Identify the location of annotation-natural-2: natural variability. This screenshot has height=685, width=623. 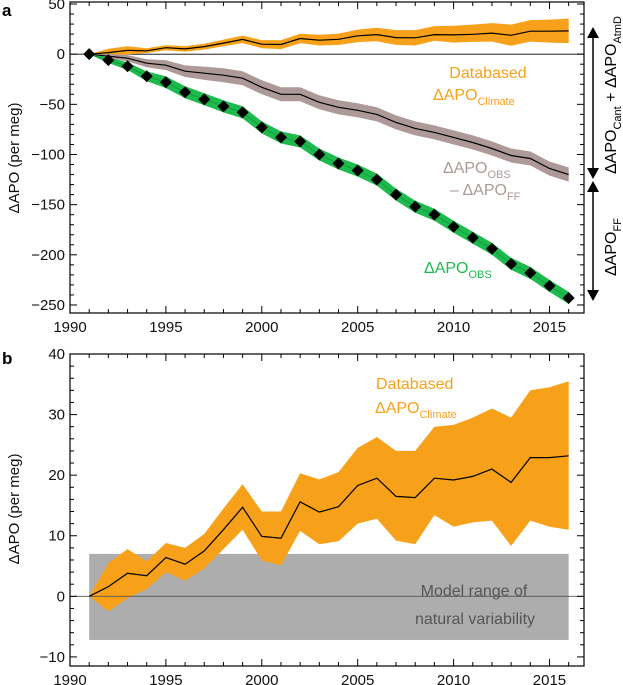
(475, 619).